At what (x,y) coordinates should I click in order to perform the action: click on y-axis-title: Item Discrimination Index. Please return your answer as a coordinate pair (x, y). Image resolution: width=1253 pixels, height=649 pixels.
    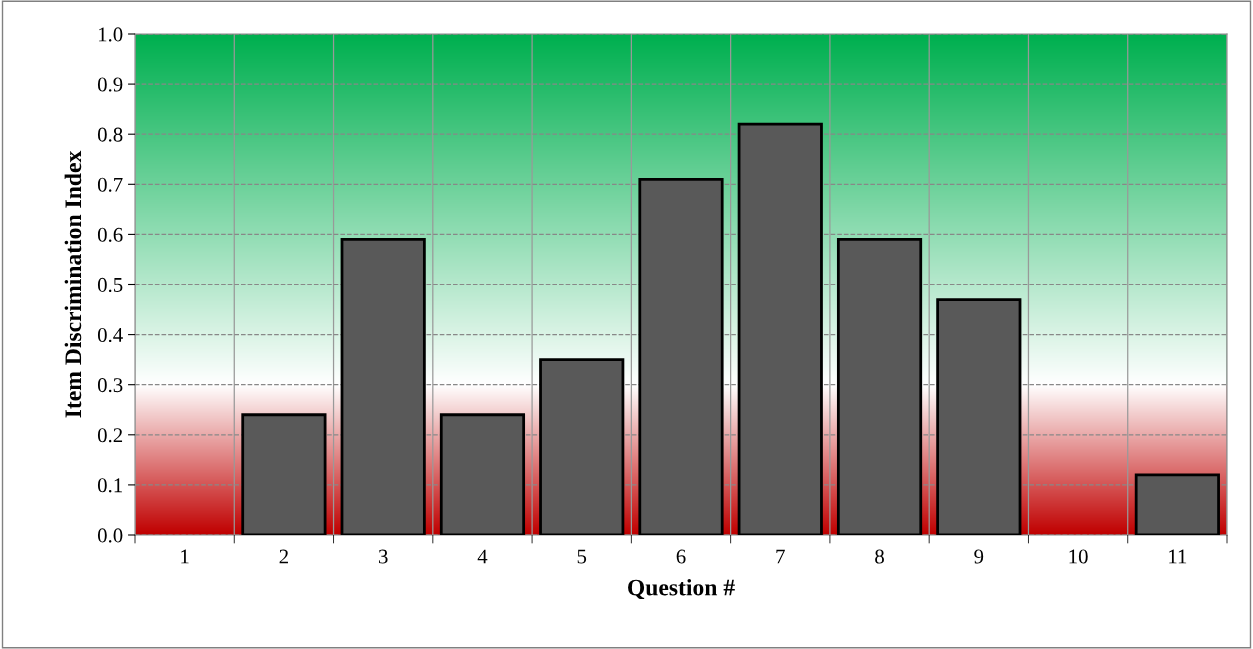
    Looking at the image, I should click on (73, 284).